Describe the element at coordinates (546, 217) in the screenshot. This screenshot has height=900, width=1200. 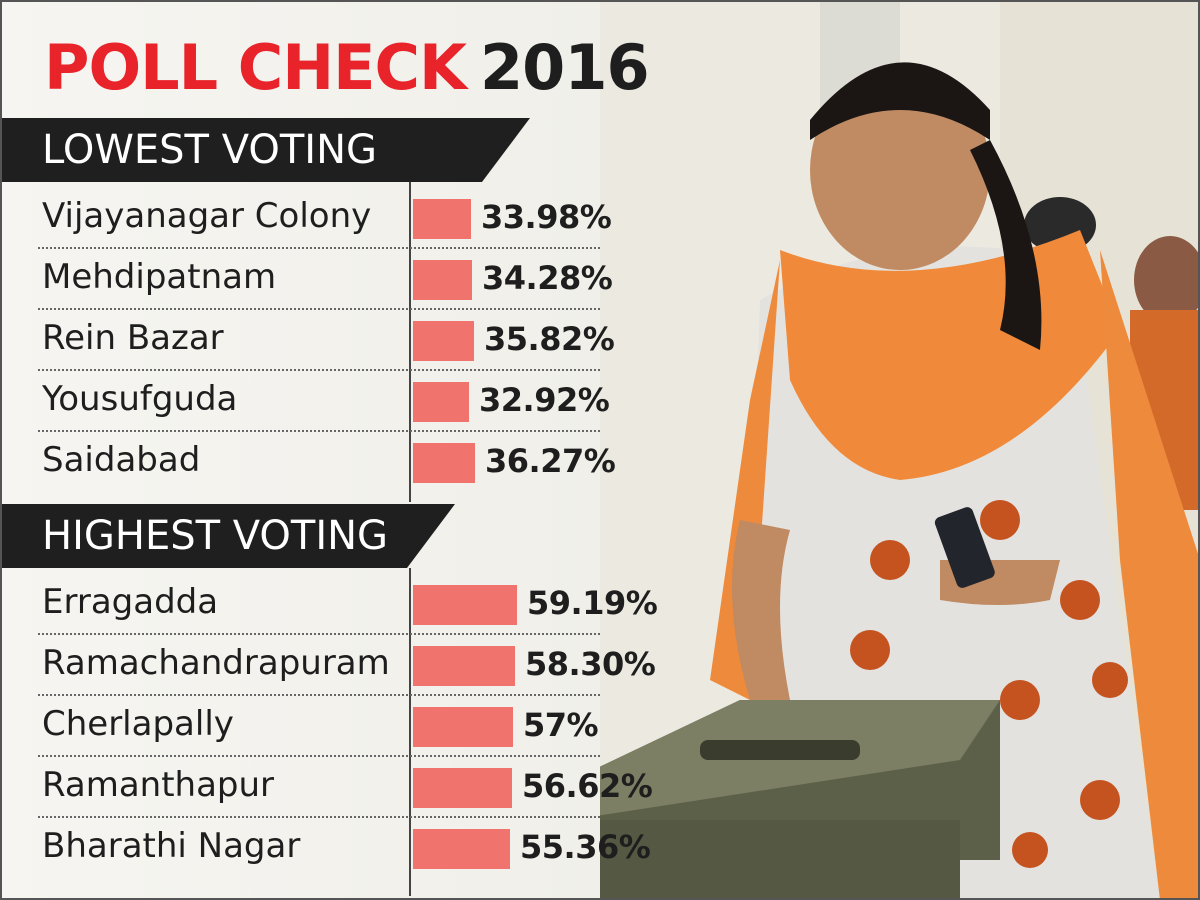
I see `value-label: 33.98%` at that location.